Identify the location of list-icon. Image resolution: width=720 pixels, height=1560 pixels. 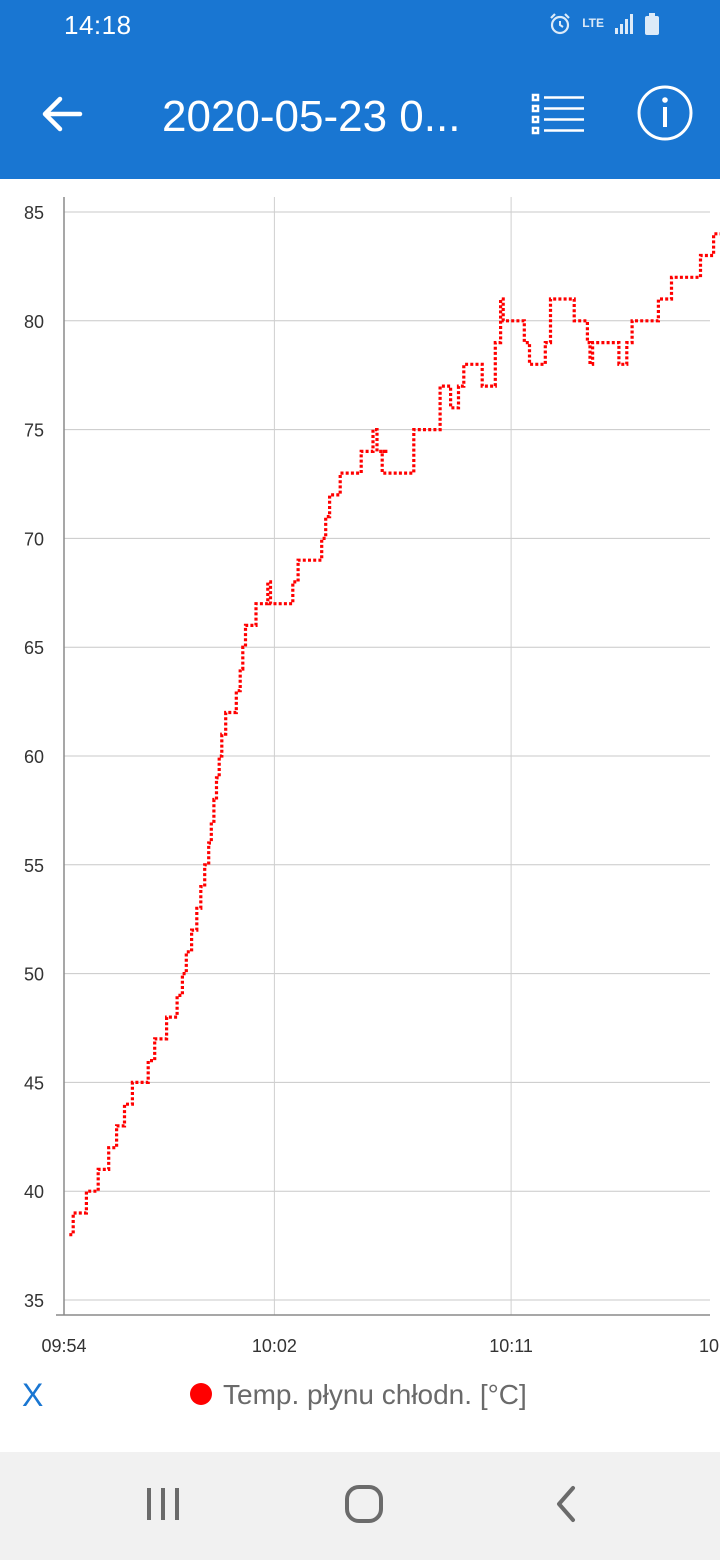
(558, 116).